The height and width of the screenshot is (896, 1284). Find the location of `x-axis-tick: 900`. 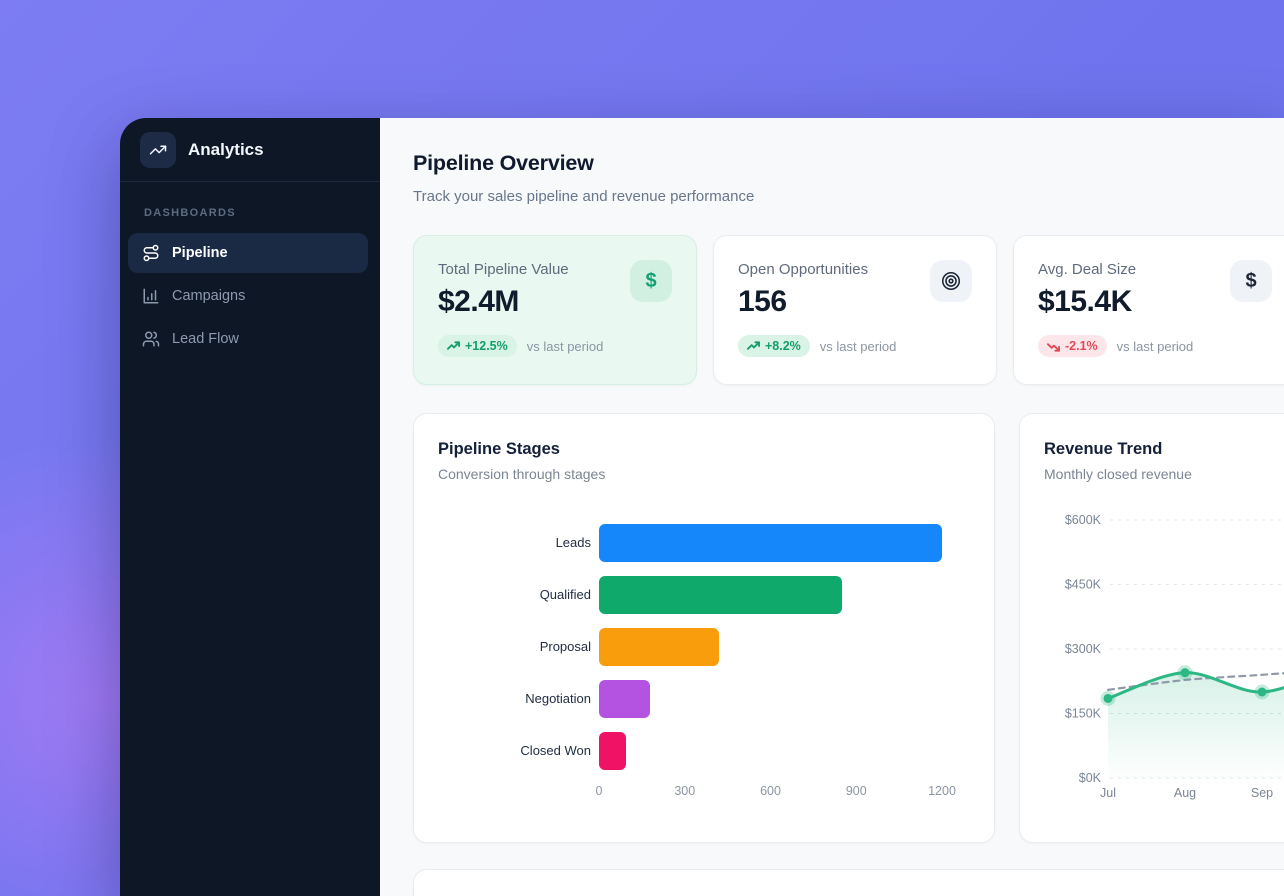

x-axis-tick: 900 is located at coordinates (856, 791).